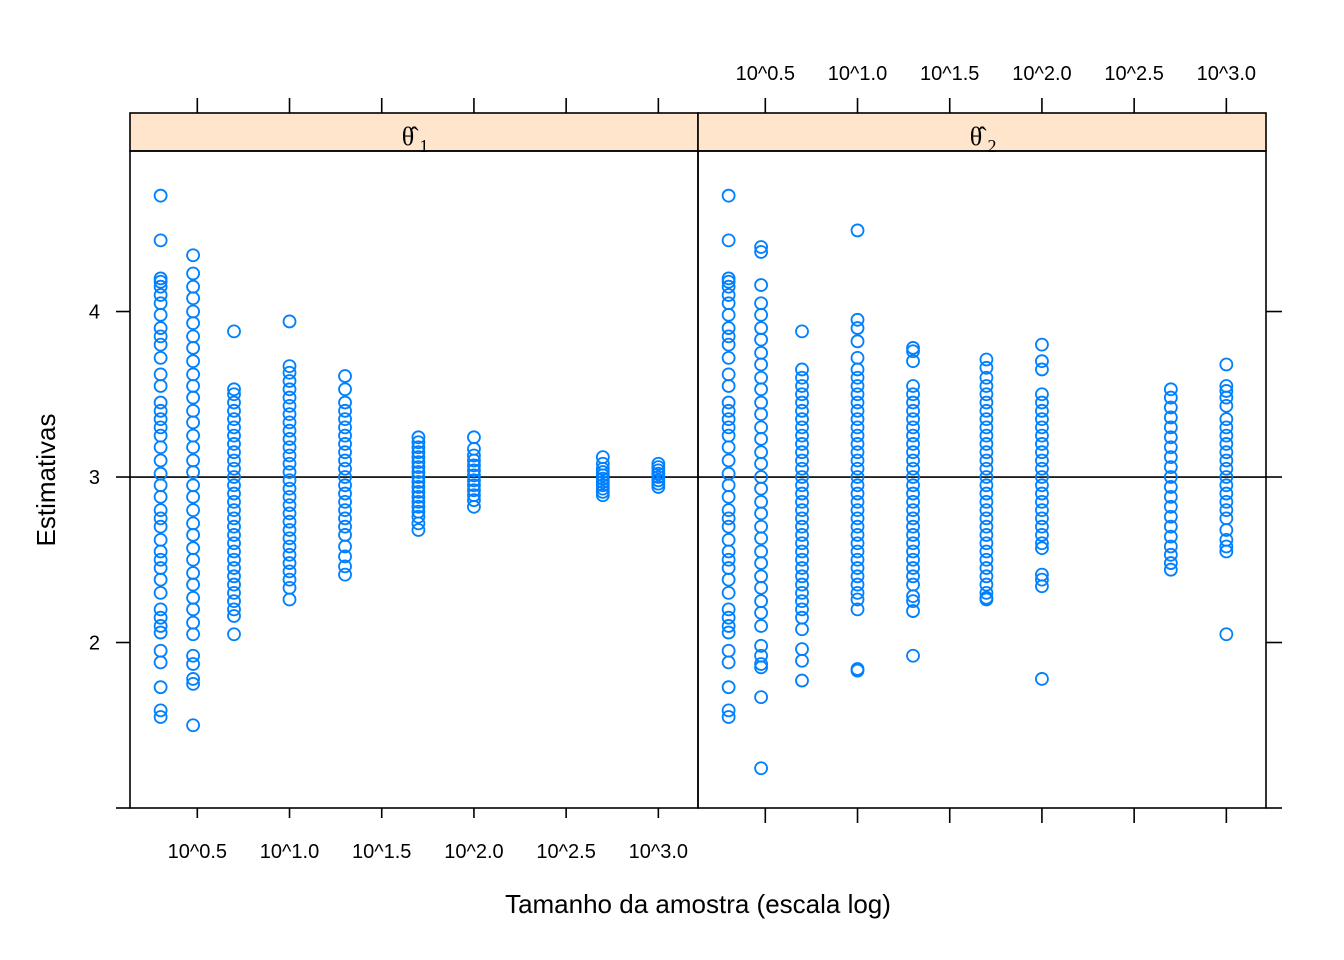 This screenshot has width=1344, height=960. I want to click on x-tick-label: 10^1.0, so click(289, 852).